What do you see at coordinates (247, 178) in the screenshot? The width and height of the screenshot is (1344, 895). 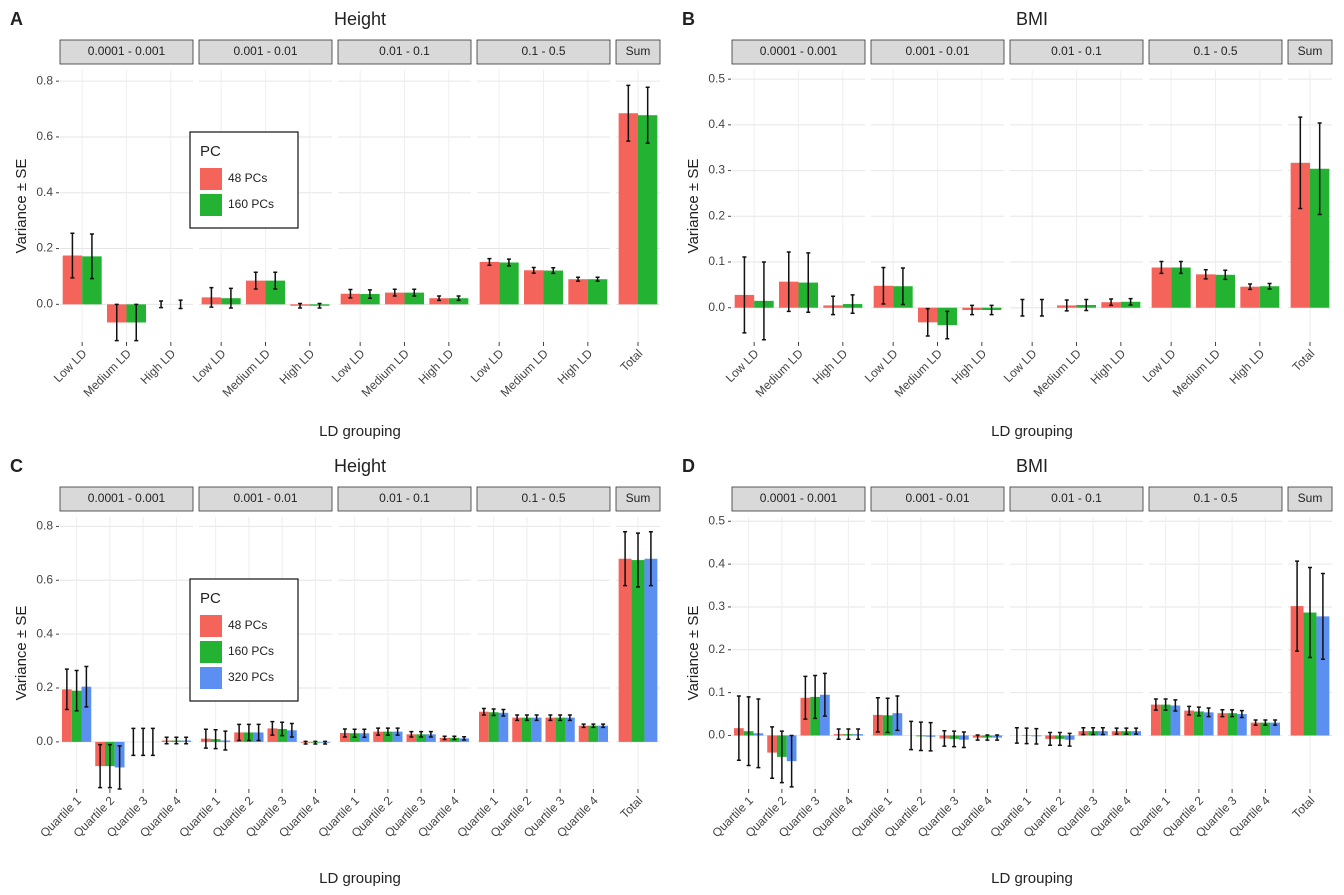 I see `legend-label: 48 PCs` at bounding box center [247, 178].